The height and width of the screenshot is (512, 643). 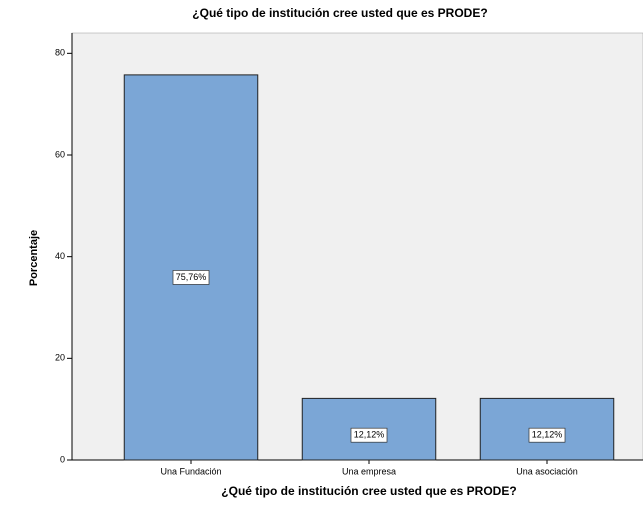 What do you see at coordinates (60, 53) in the screenshot?
I see `y-tick-label: 80` at bounding box center [60, 53].